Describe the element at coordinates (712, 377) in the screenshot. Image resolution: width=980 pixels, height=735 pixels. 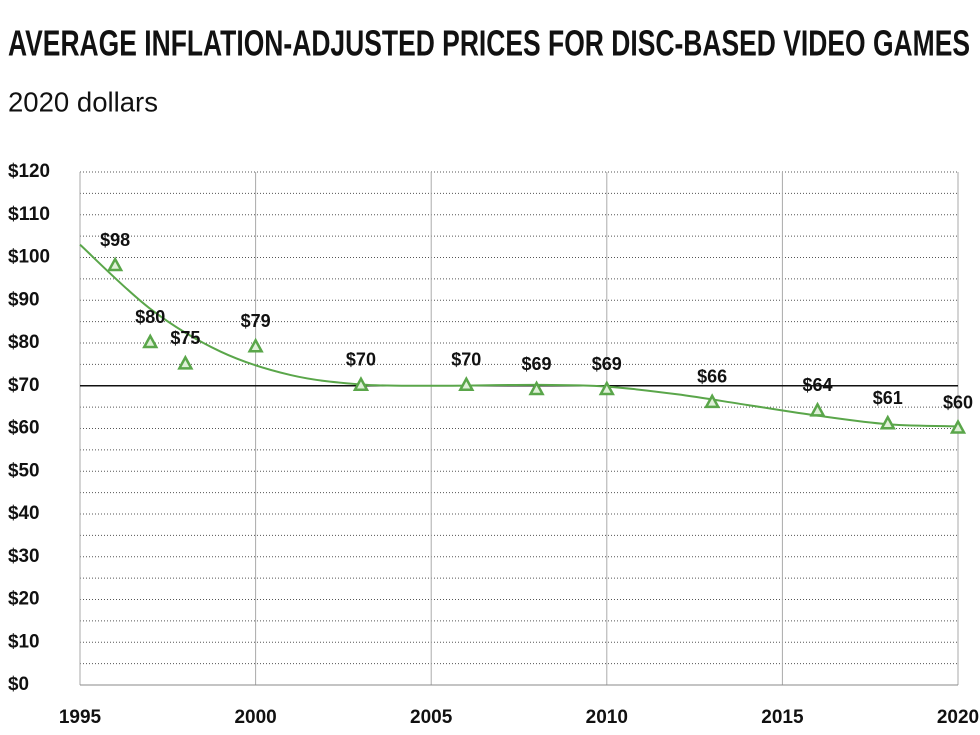
I see `value-label: $66` at that location.